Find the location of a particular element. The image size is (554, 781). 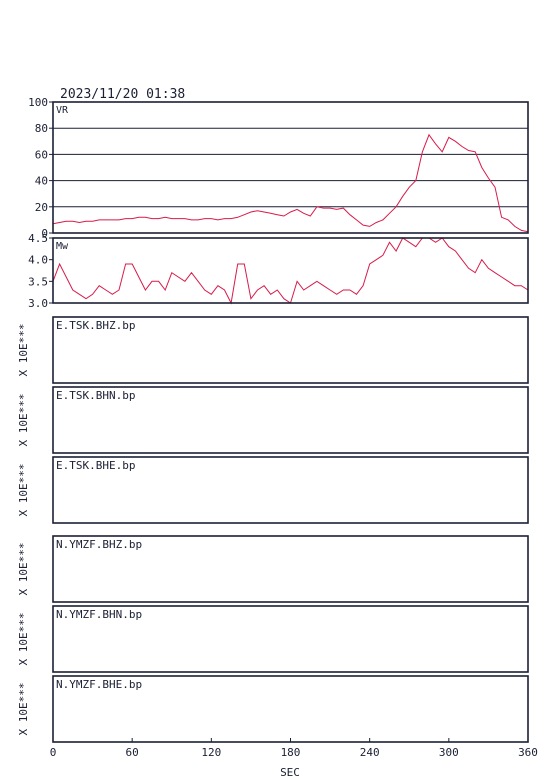

trace-panel: N.YMZF.BHN.bp X 10E*** is located at coordinates (273, 639).